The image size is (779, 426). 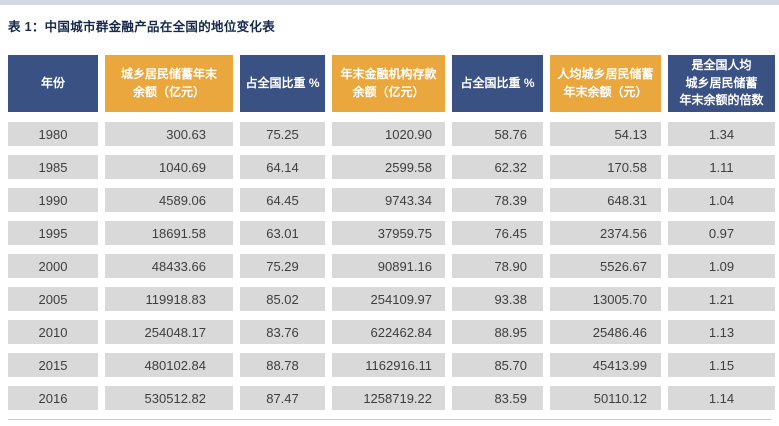 I want to click on value-cell: 2374.56, so click(x=605, y=233).